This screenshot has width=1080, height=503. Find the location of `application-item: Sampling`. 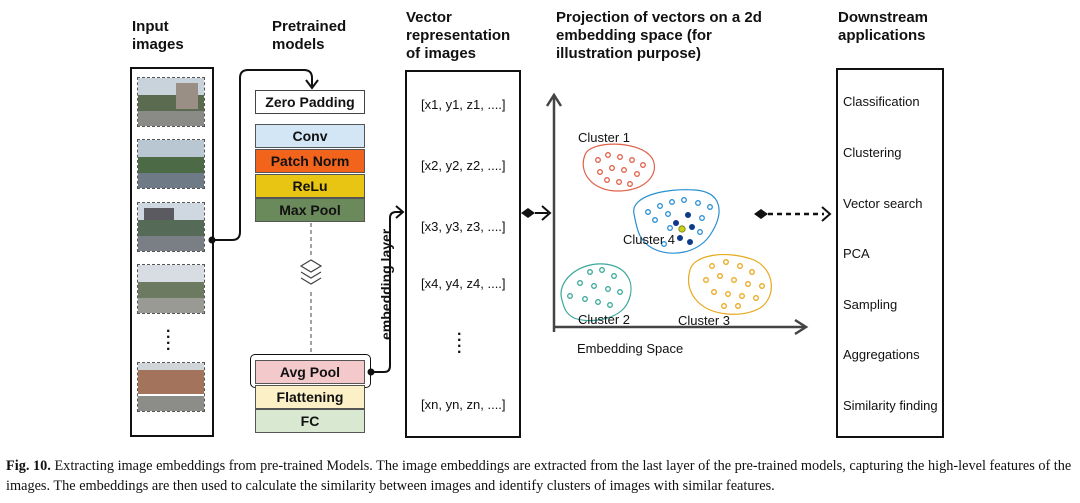

application-item: Sampling is located at coordinates (870, 304).